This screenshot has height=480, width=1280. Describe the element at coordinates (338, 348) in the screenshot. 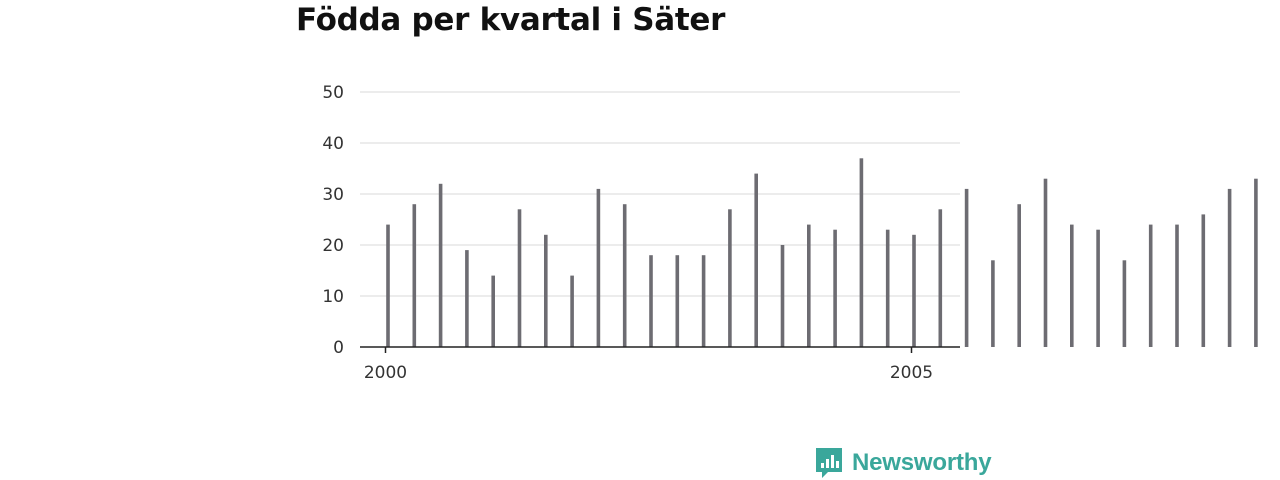

I see `y-tick-label: 0` at that location.